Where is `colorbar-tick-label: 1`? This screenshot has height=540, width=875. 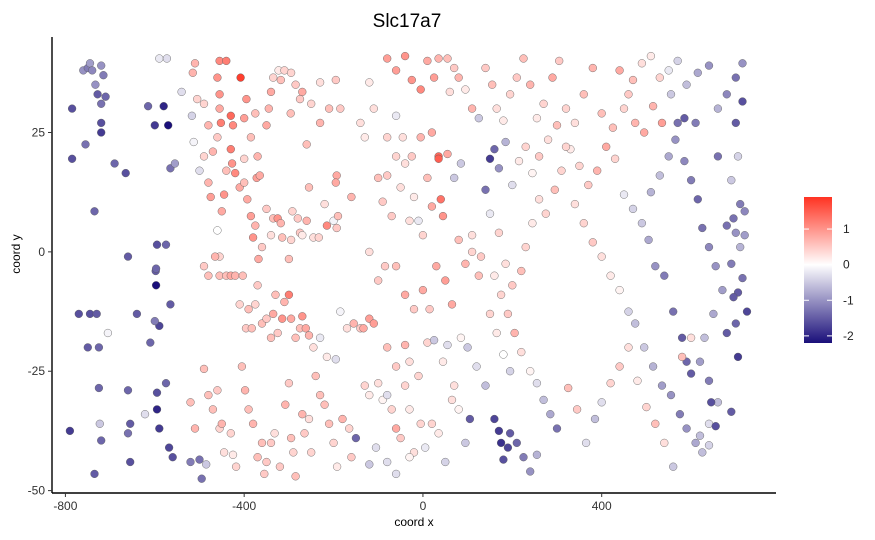 colorbar-tick-label: 1 is located at coordinates (846, 229).